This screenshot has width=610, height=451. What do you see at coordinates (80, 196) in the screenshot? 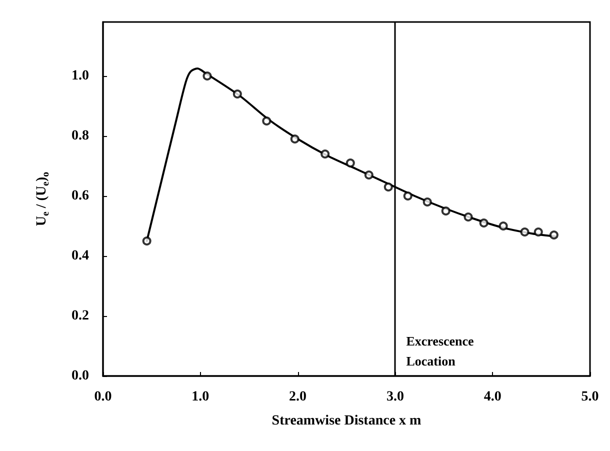
I see `y-tick-label: 0.6` at bounding box center [80, 196].